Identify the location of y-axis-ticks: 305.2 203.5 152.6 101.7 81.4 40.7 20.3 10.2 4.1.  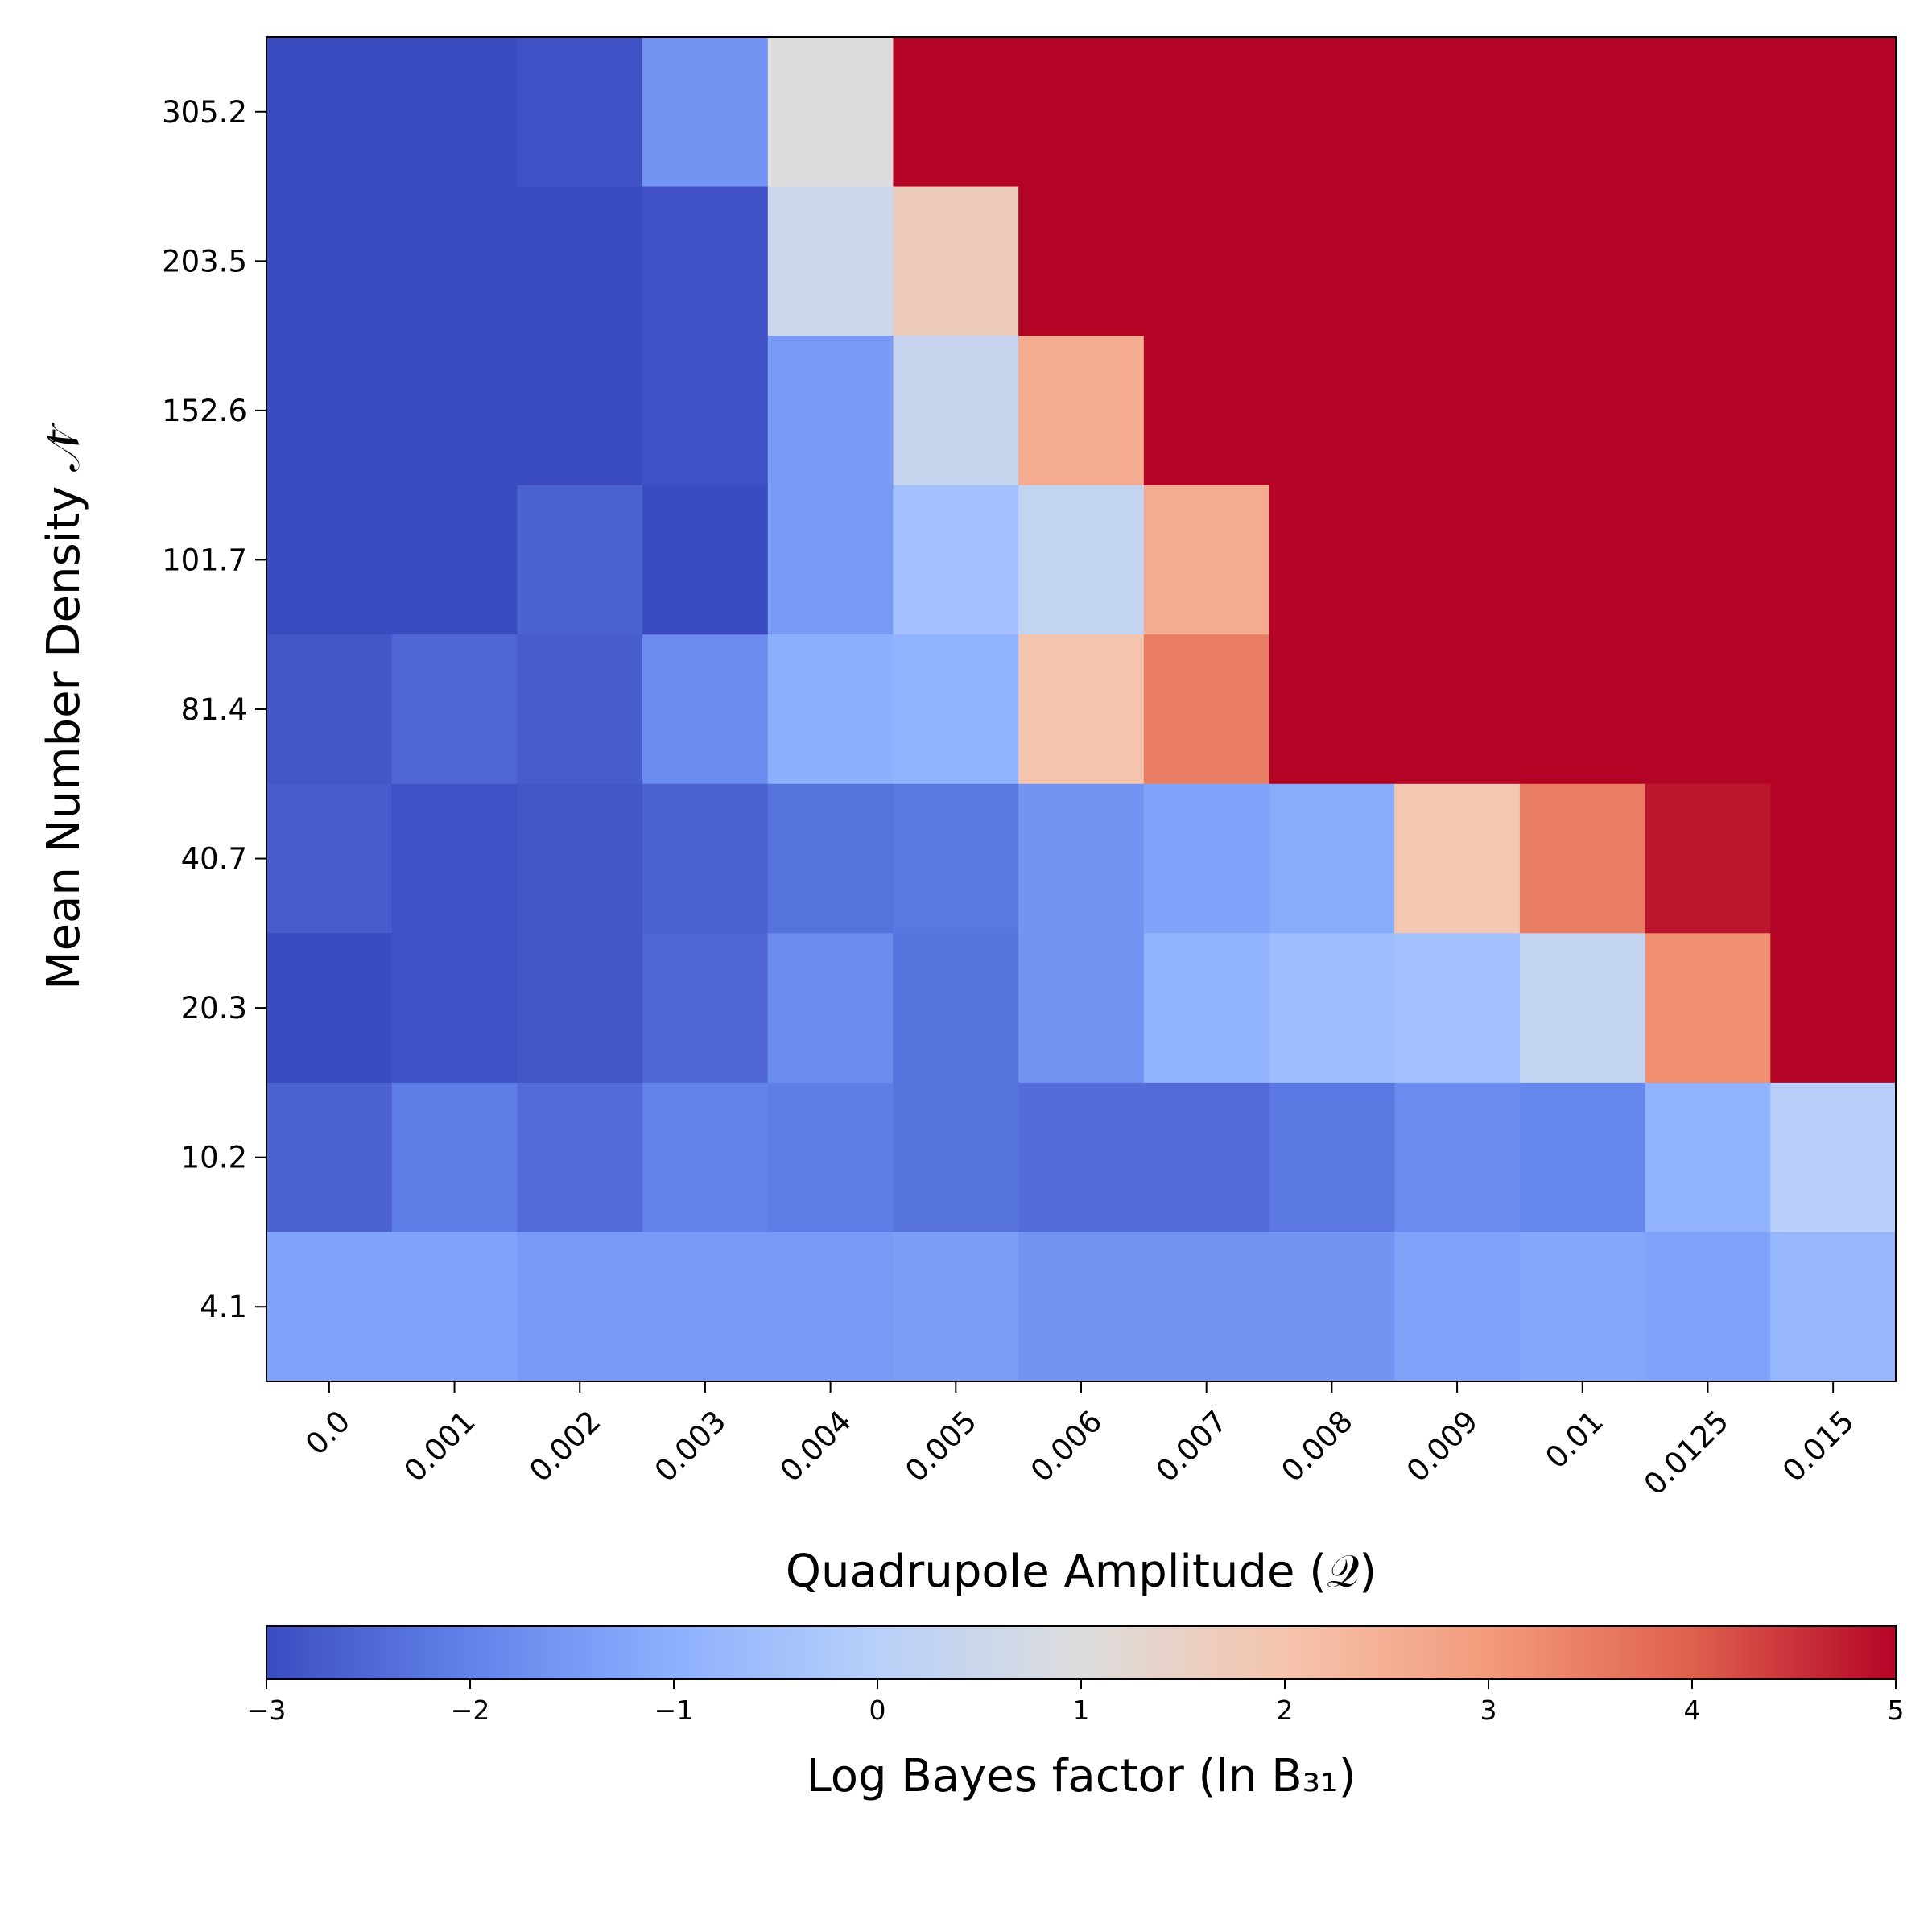
(214, 709).